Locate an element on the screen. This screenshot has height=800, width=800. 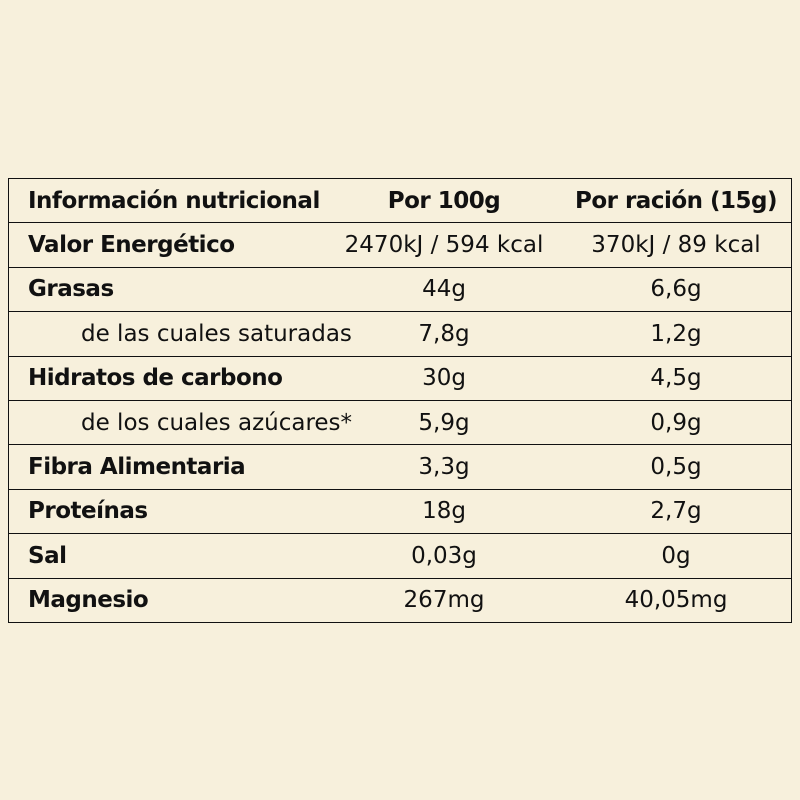
value-cell: 1,2g is located at coordinates (676, 333).